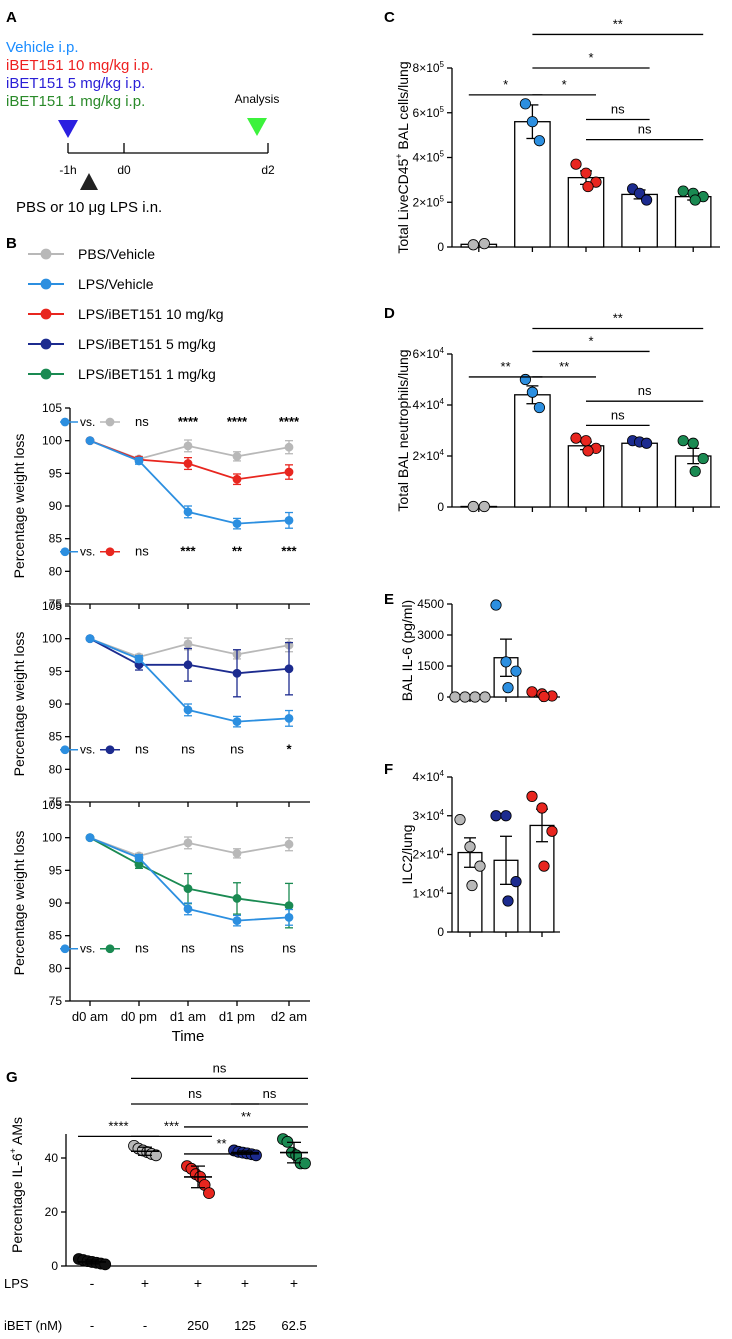 The image size is (732, 1339). What do you see at coordinates (17, 1132) in the screenshot?
I see `ylabel-part: AMs` at bounding box center [17, 1132].